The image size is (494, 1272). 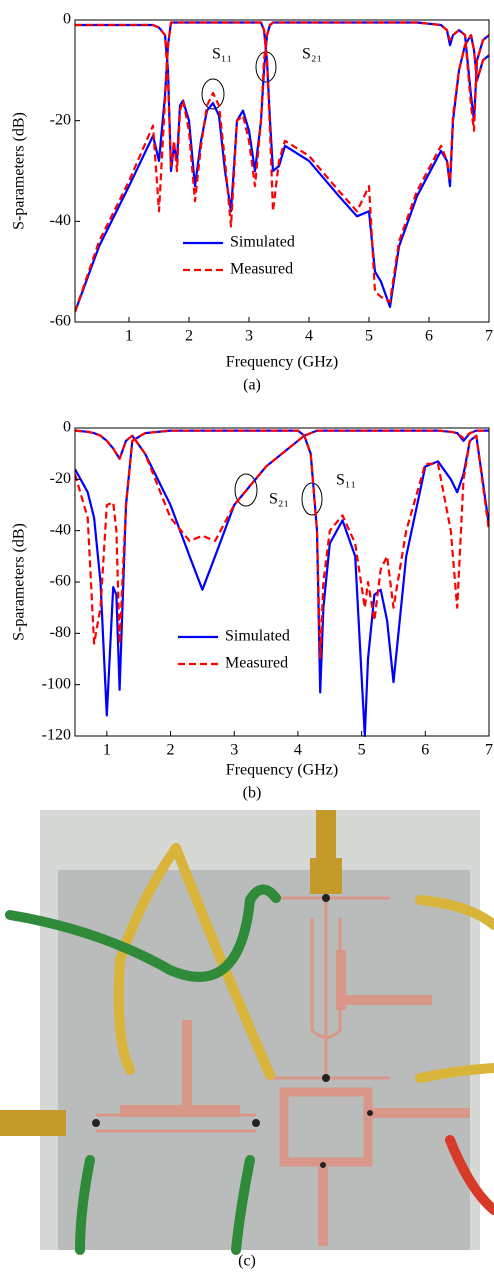 What do you see at coordinates (60, 632) in the screenshot?
I see `y-tick-label: -80` at bounding box center [60, 632].